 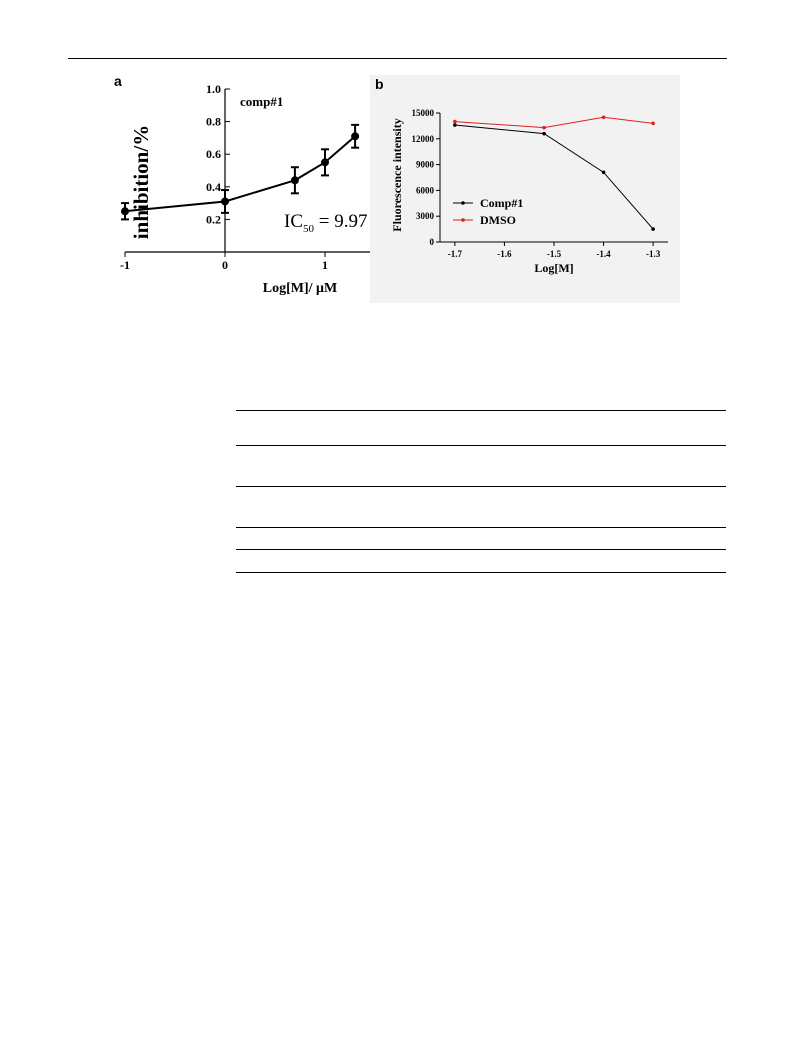 I want to click on y-tick-label-a: 0.2, so click(x=213, y=219).